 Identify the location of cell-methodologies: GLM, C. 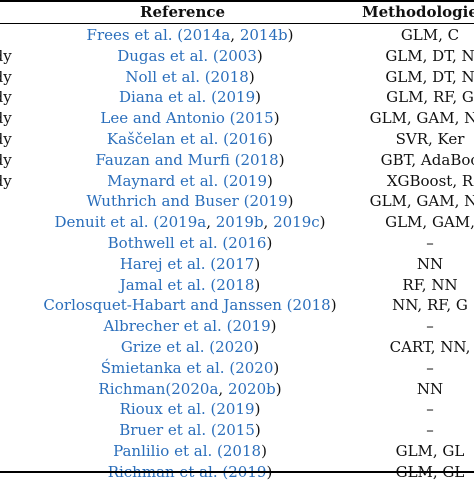
(430, 35).